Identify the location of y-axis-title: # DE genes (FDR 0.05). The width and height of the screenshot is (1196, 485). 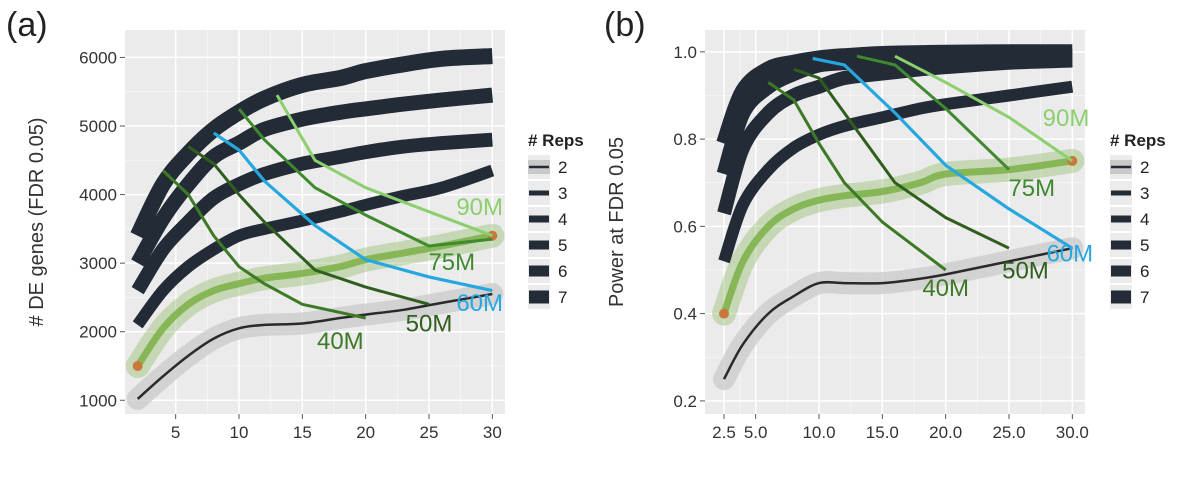
(37, 222).